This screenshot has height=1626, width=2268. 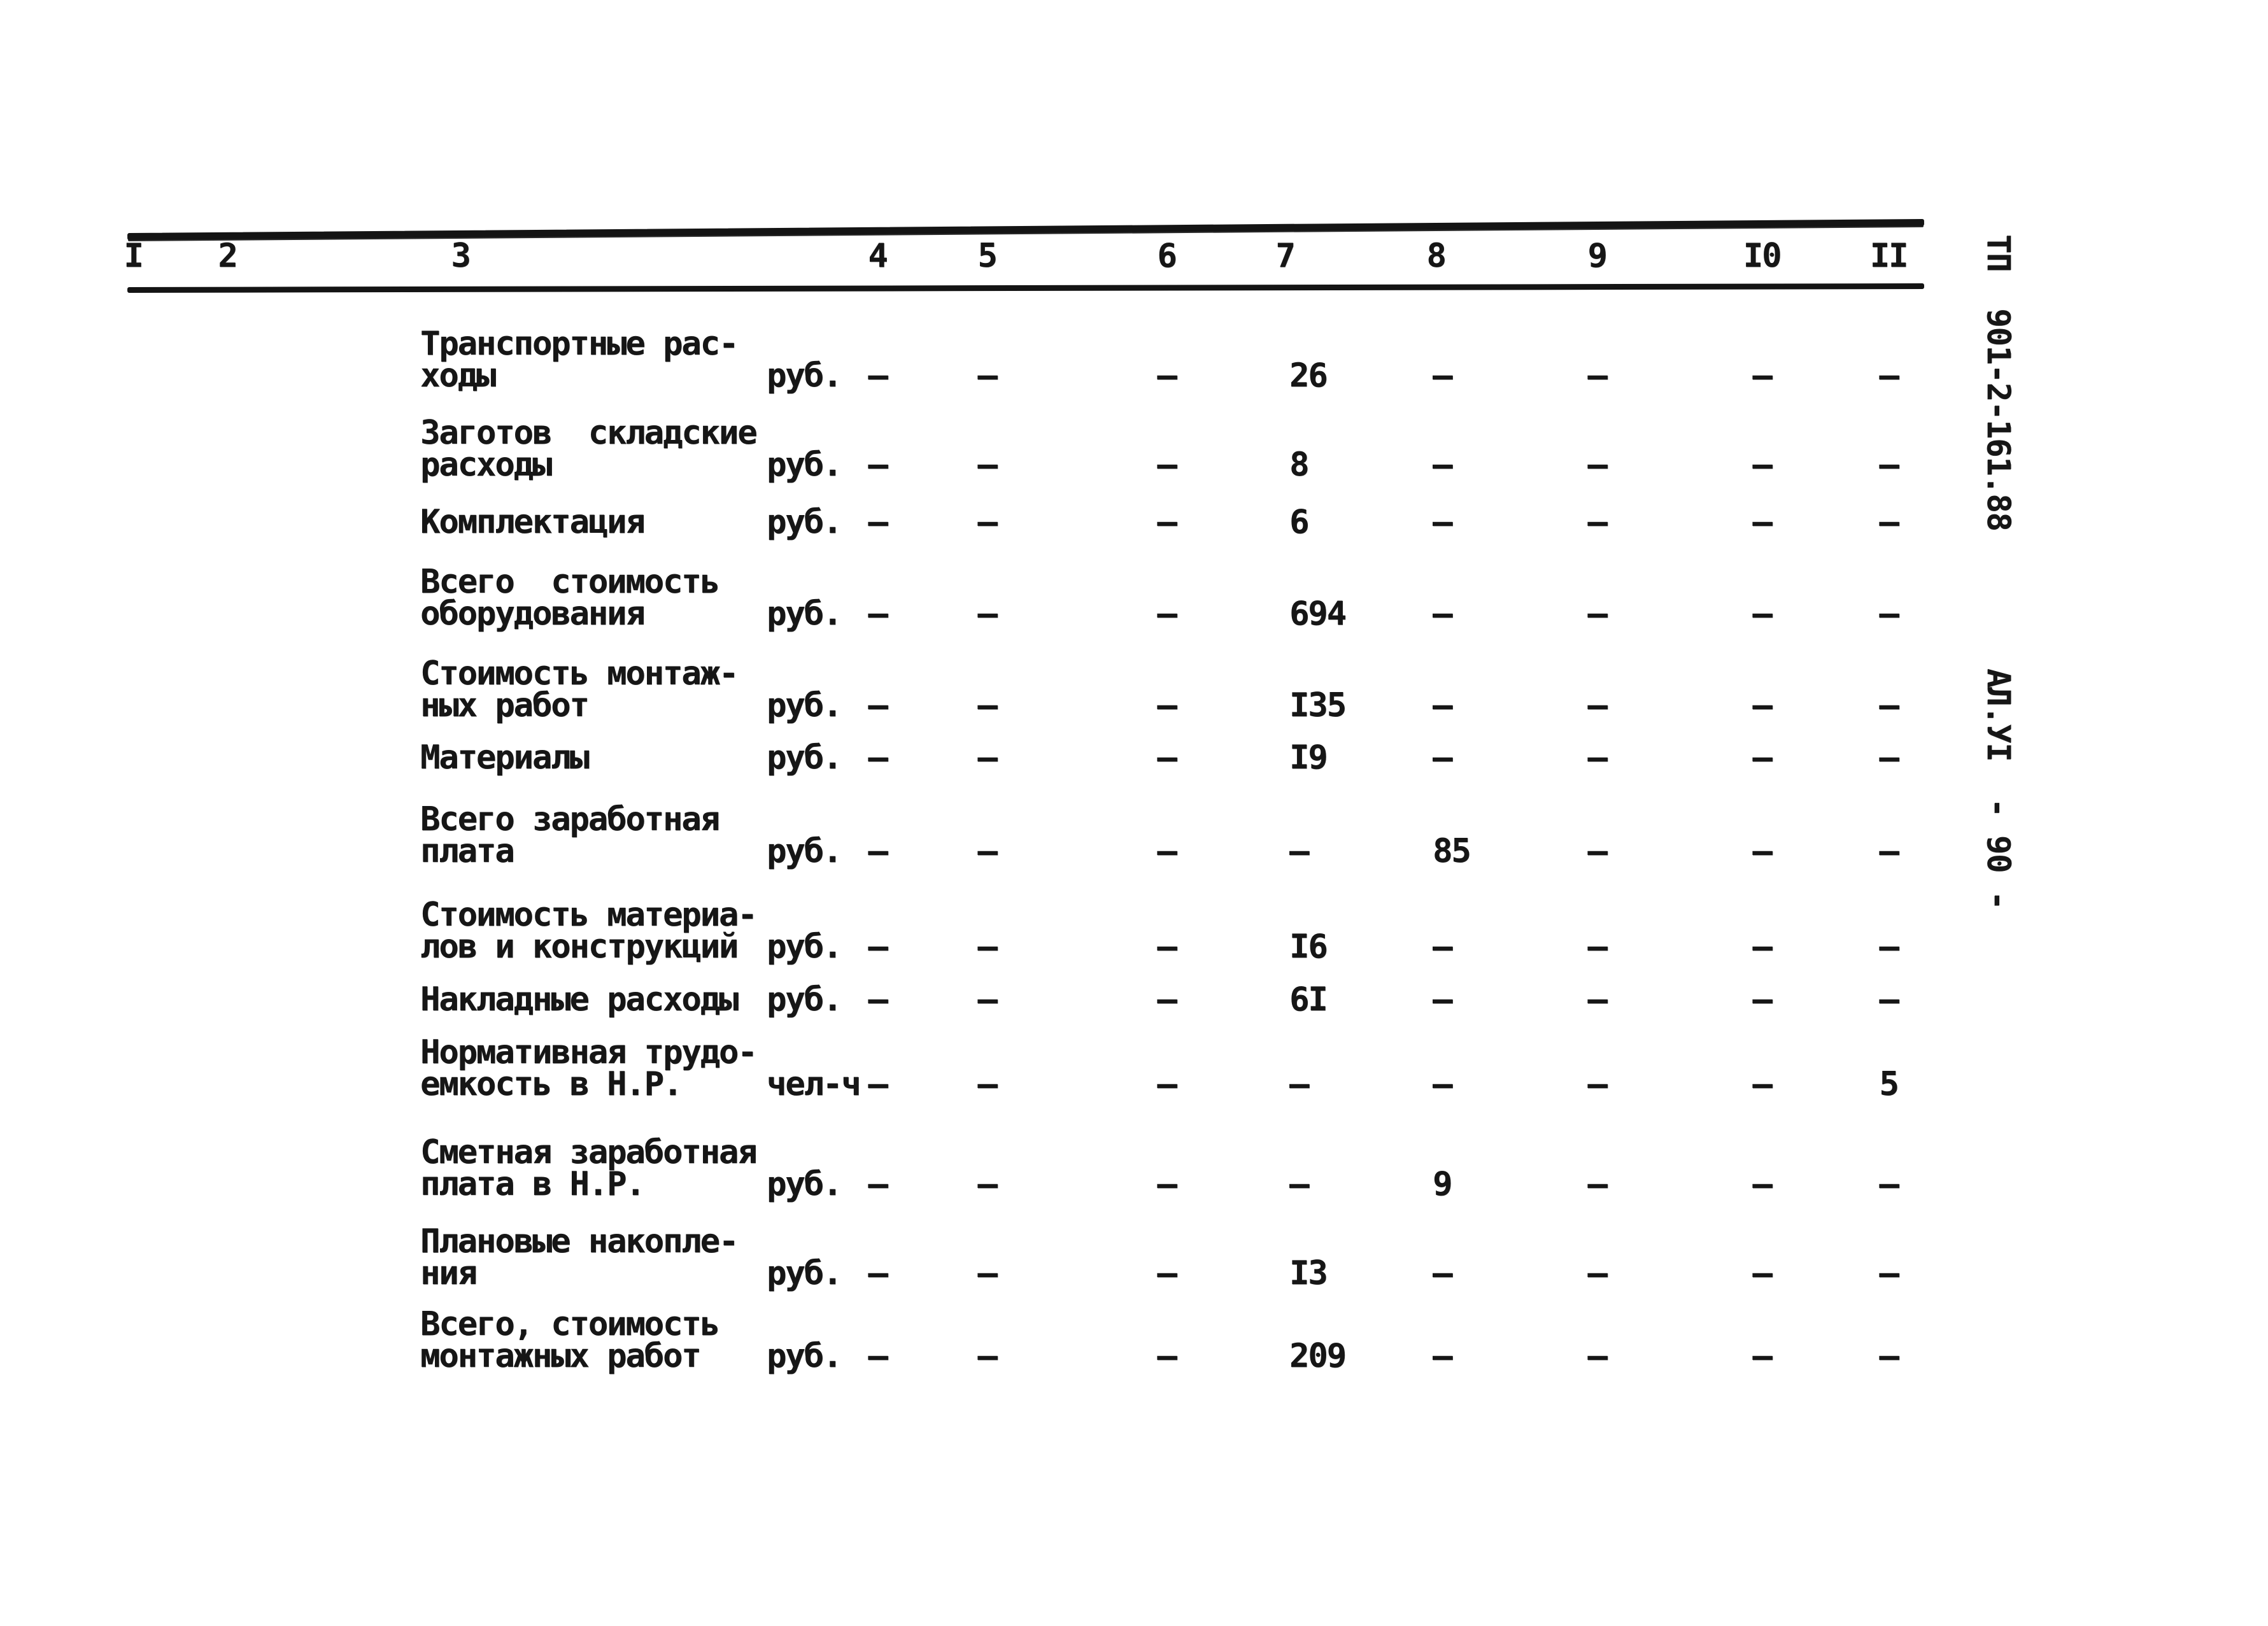 What do you see at coordinates (1998, 789) in the screenshot?
I see `side-album-page-label: АЛ.УІ - 90 -` at bounding box center [1998, 789].